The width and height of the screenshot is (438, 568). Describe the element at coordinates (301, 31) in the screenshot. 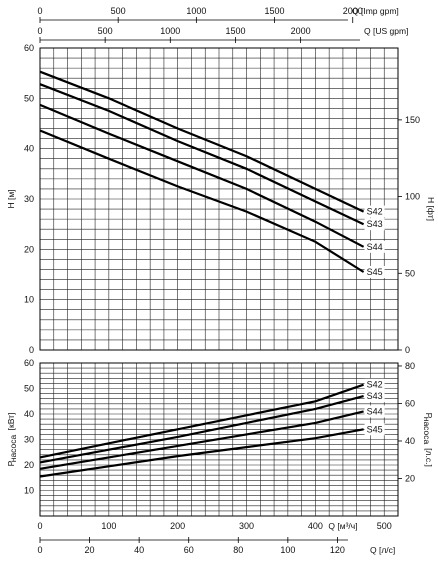

I see `us-gpm-tick-label: 2000` at that location.